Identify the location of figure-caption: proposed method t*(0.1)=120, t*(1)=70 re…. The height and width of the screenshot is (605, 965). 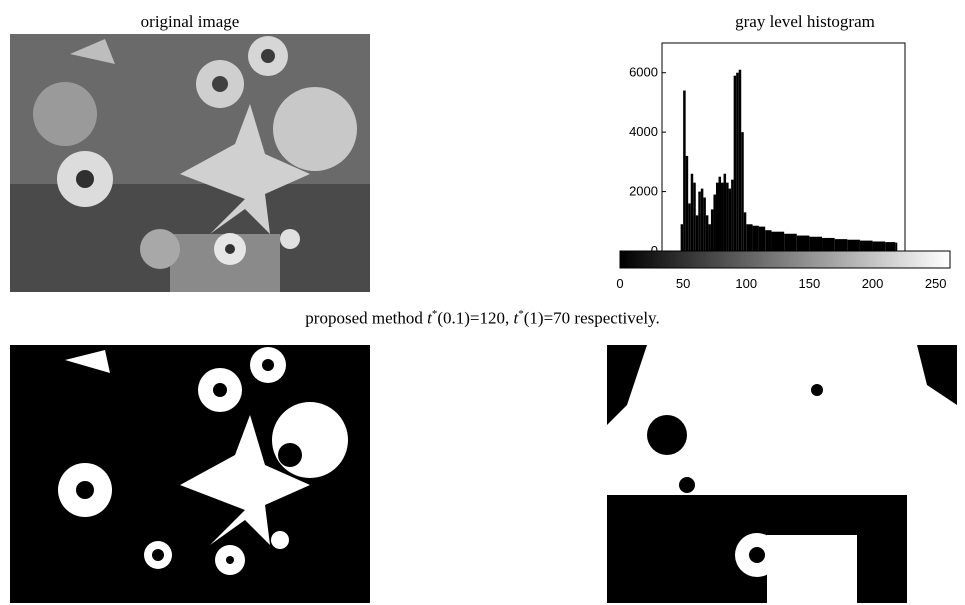
(482, 318).